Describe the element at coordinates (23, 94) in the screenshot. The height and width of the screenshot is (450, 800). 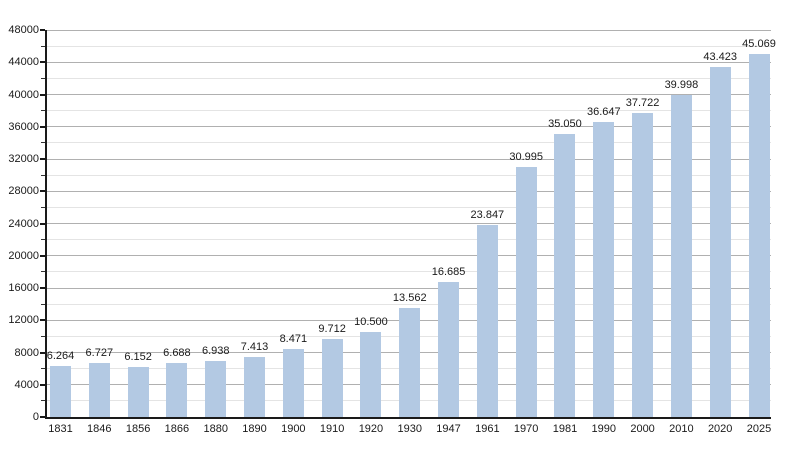
I see `y-tick-label: 40000` at that location.